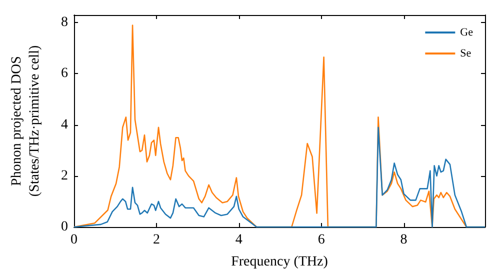  What do you see at coordinates (64, 74) in the screenshot?
I see `y-tick-label: 6` at bounding box center [64, 74].